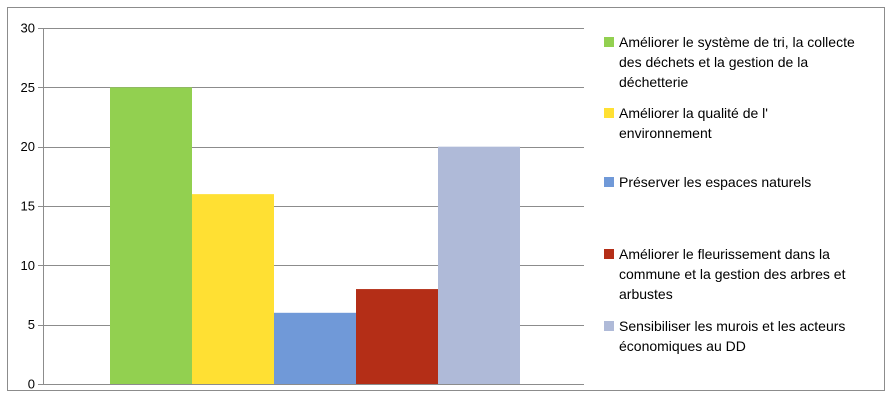 The height and width of the screenshot is (395, 891). I want to click on y-tick-label: 15, so click(28, 206).